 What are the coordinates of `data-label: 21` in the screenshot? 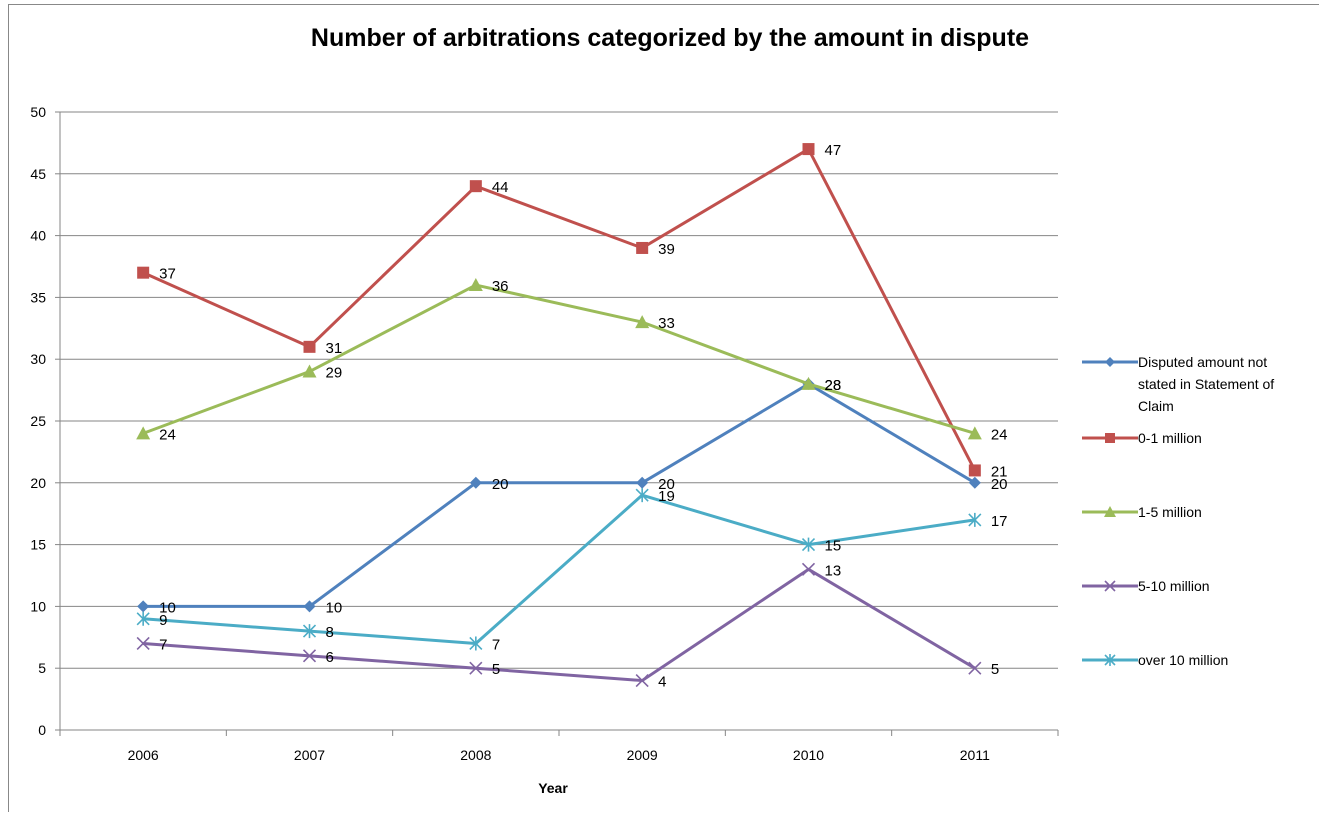 It's located at (999, 471).